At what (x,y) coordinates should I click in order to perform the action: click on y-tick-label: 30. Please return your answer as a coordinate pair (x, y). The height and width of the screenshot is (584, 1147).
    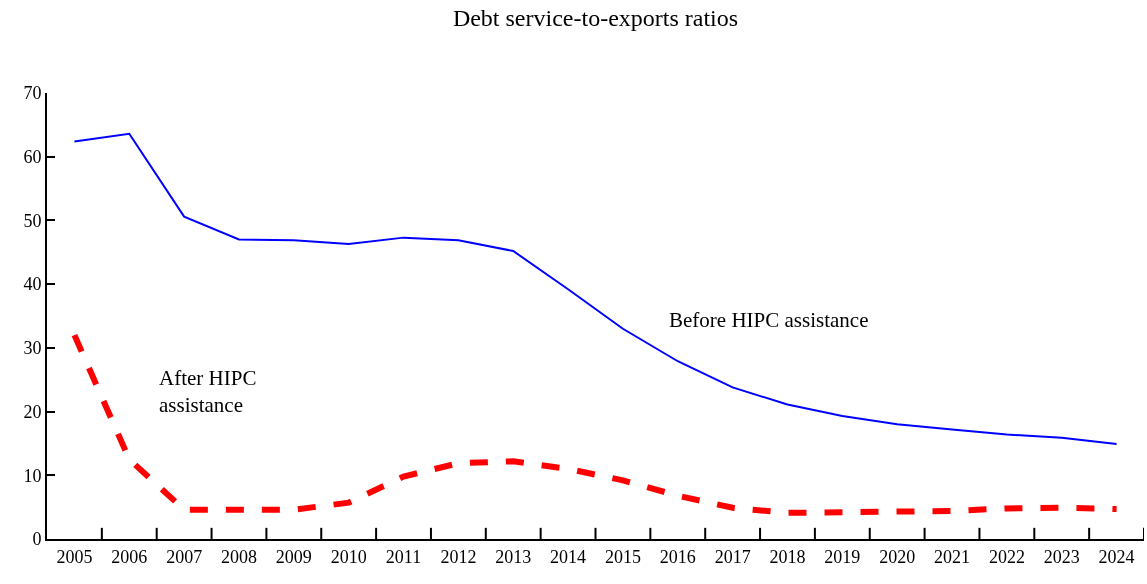
    Looking at the image, I should click on (32, 348).